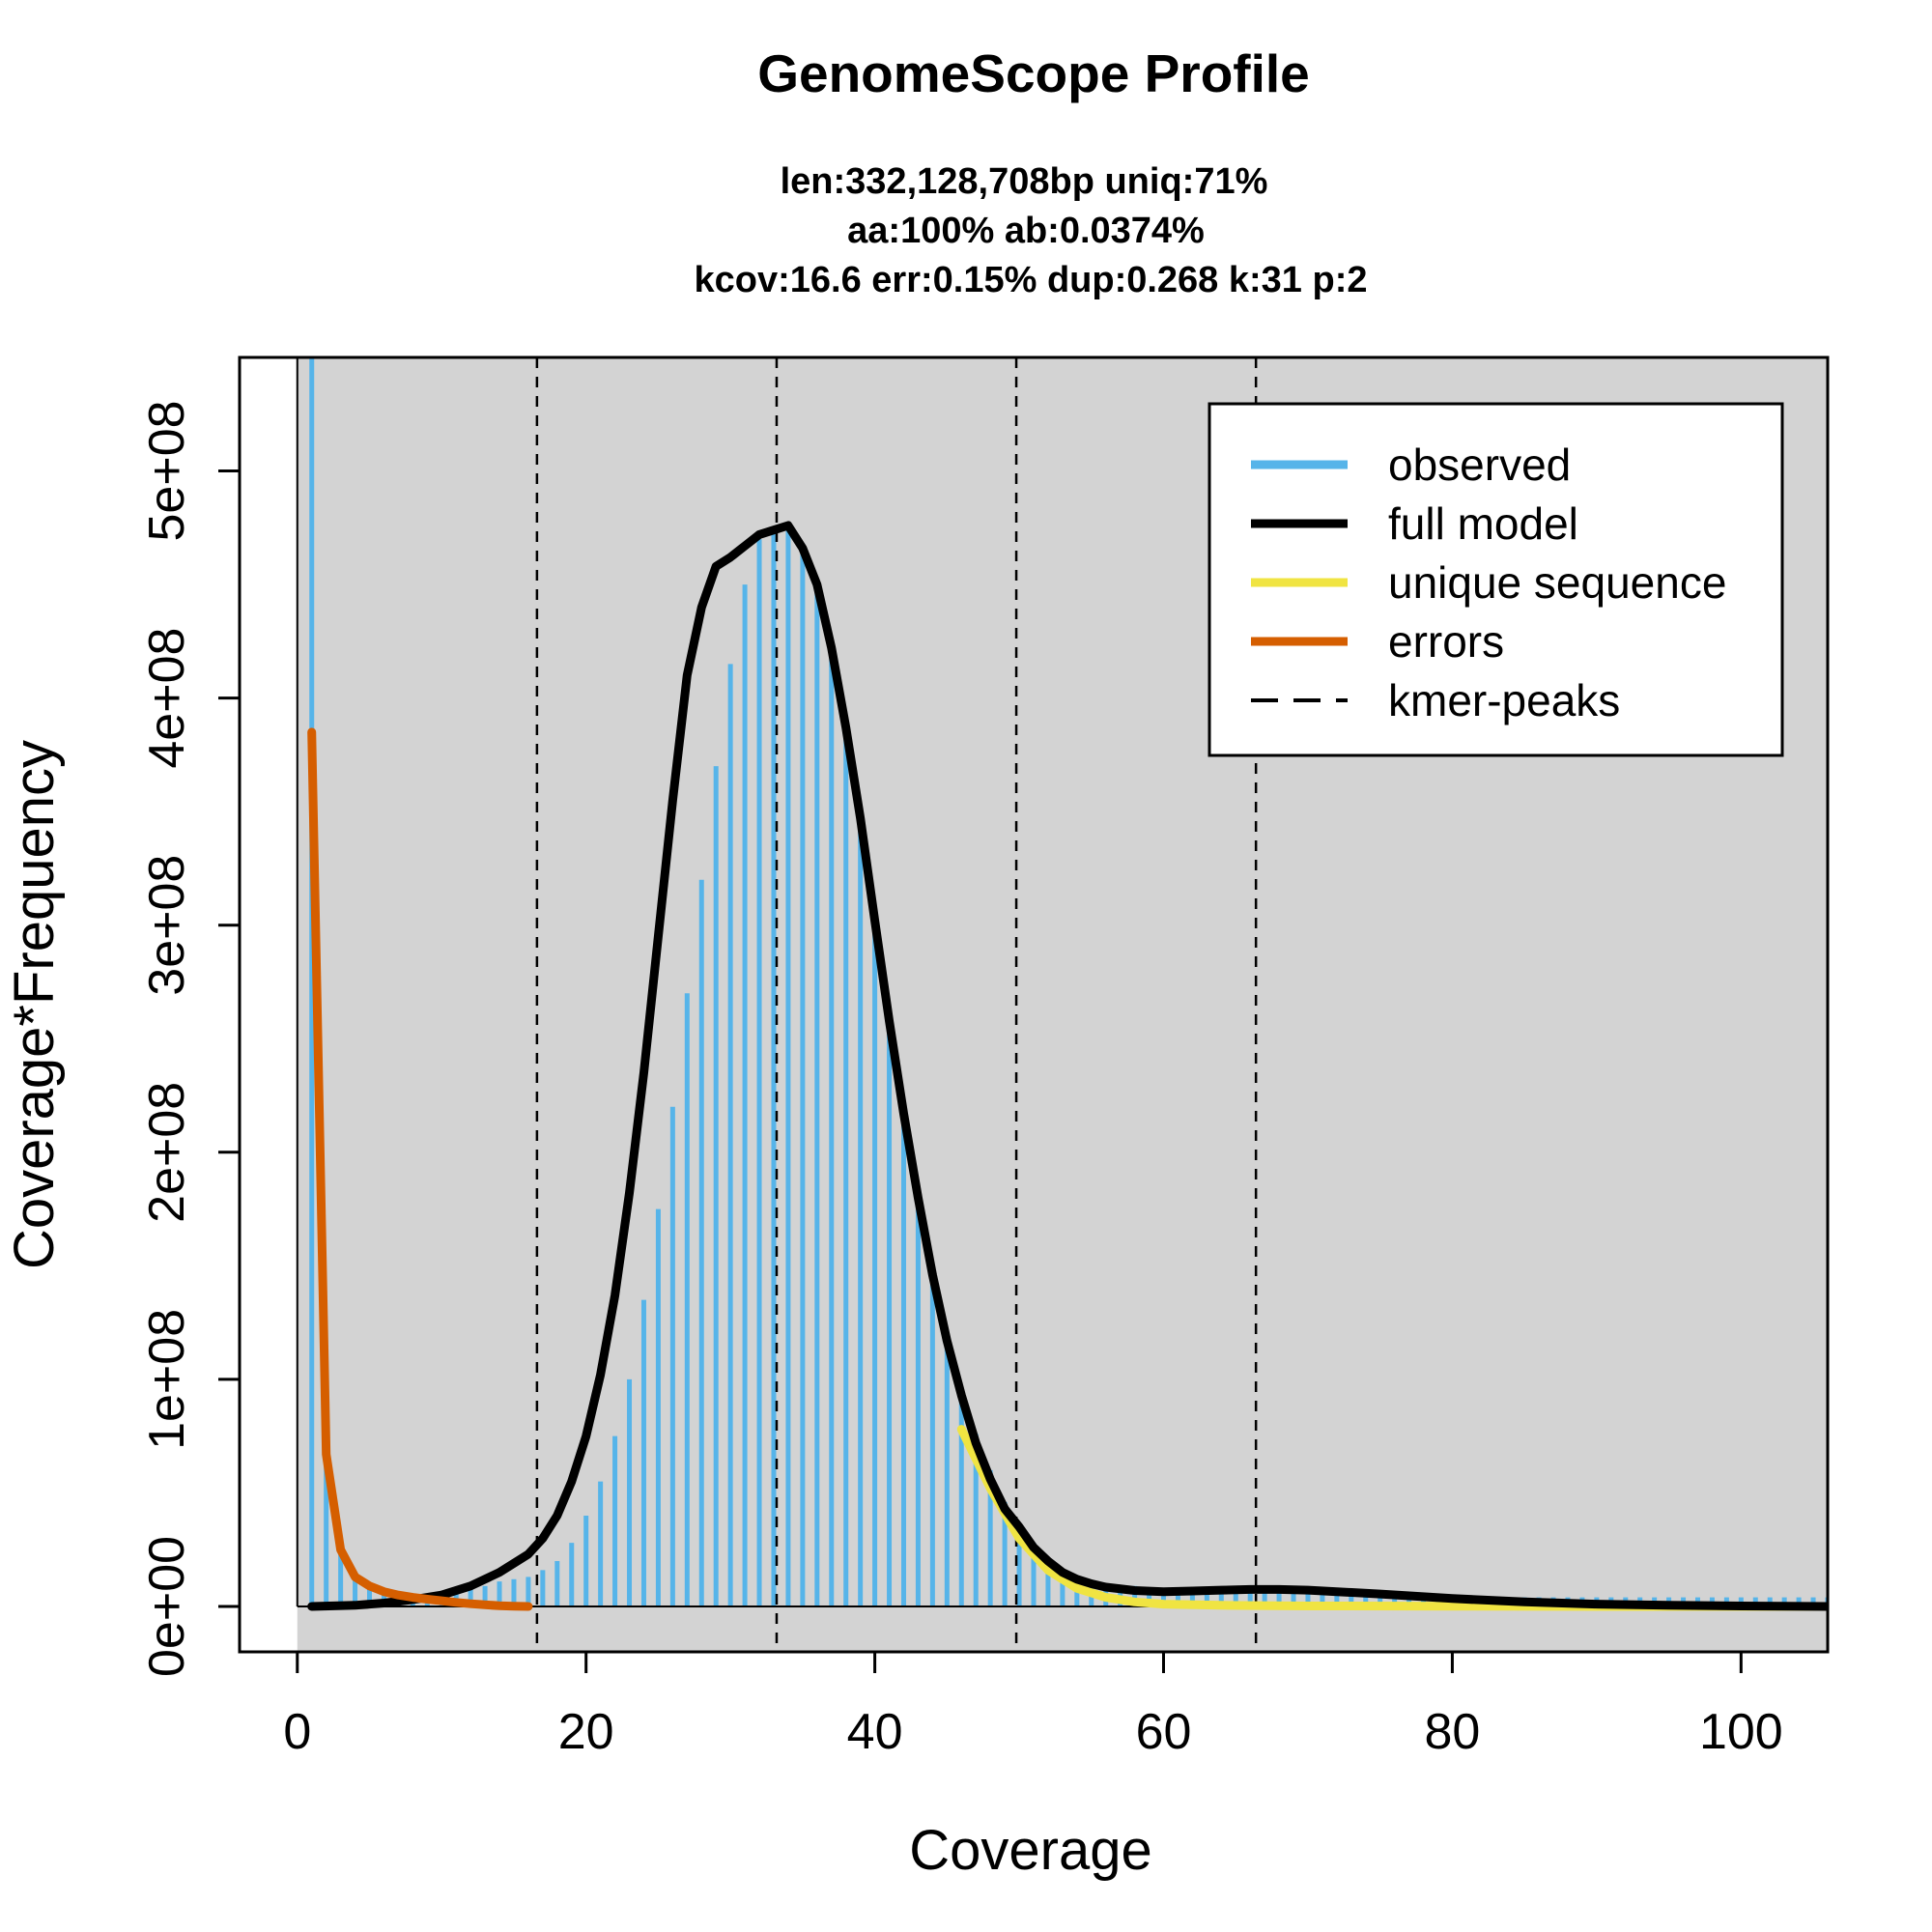 Image resolution: width=1932 pixels, height=1932 pixels. I want to click on x-tick-label: 60, so click(1164, 1732).